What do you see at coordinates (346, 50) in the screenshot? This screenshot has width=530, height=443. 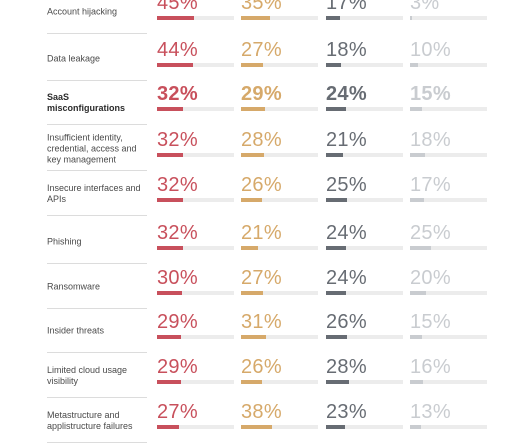 I see `value-label: 18%` at bounding box center [346, 50].